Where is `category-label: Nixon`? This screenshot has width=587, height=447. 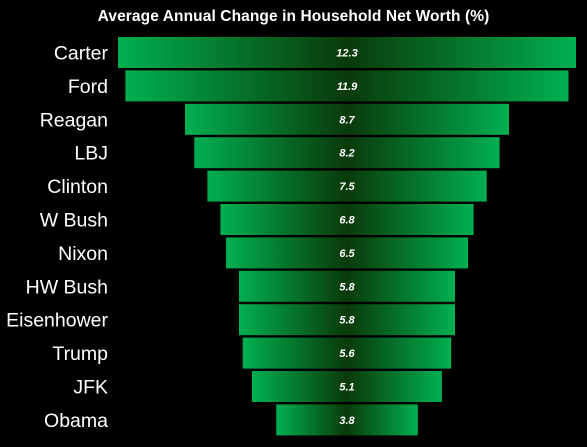 category-label: Nixon is located at coordinates (83, 254).